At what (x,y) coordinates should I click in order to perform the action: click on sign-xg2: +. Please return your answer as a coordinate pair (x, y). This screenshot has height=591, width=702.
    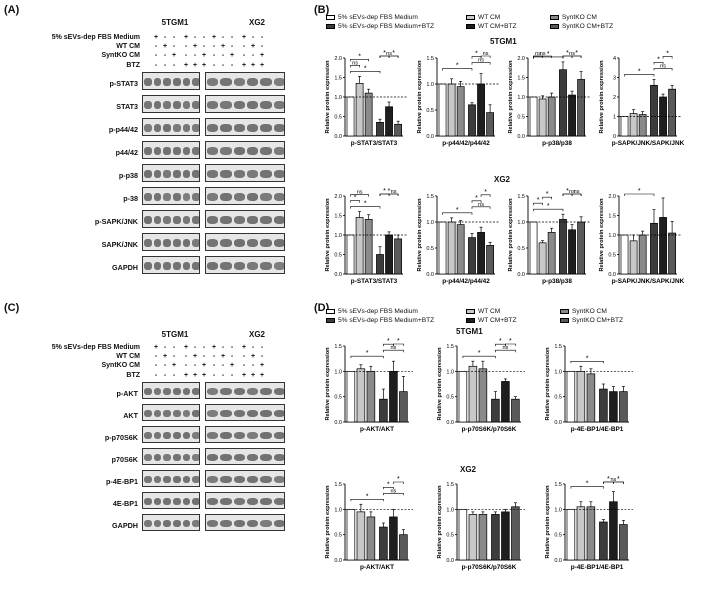
    Looking at the image, I should click on (244, 65).